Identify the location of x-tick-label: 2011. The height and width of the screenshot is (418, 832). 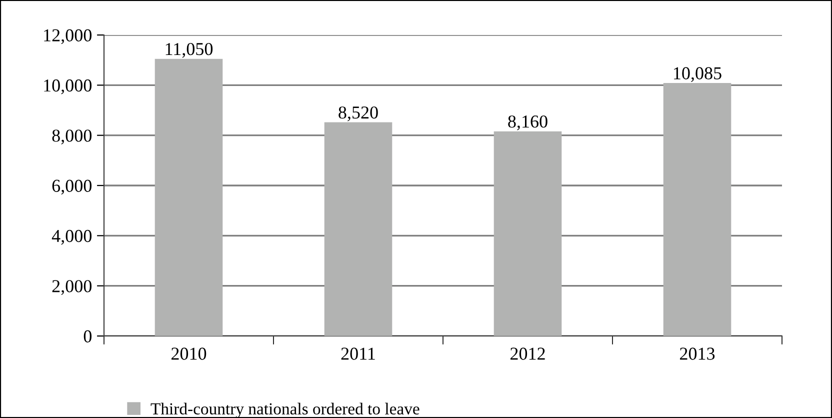
(358, 354).